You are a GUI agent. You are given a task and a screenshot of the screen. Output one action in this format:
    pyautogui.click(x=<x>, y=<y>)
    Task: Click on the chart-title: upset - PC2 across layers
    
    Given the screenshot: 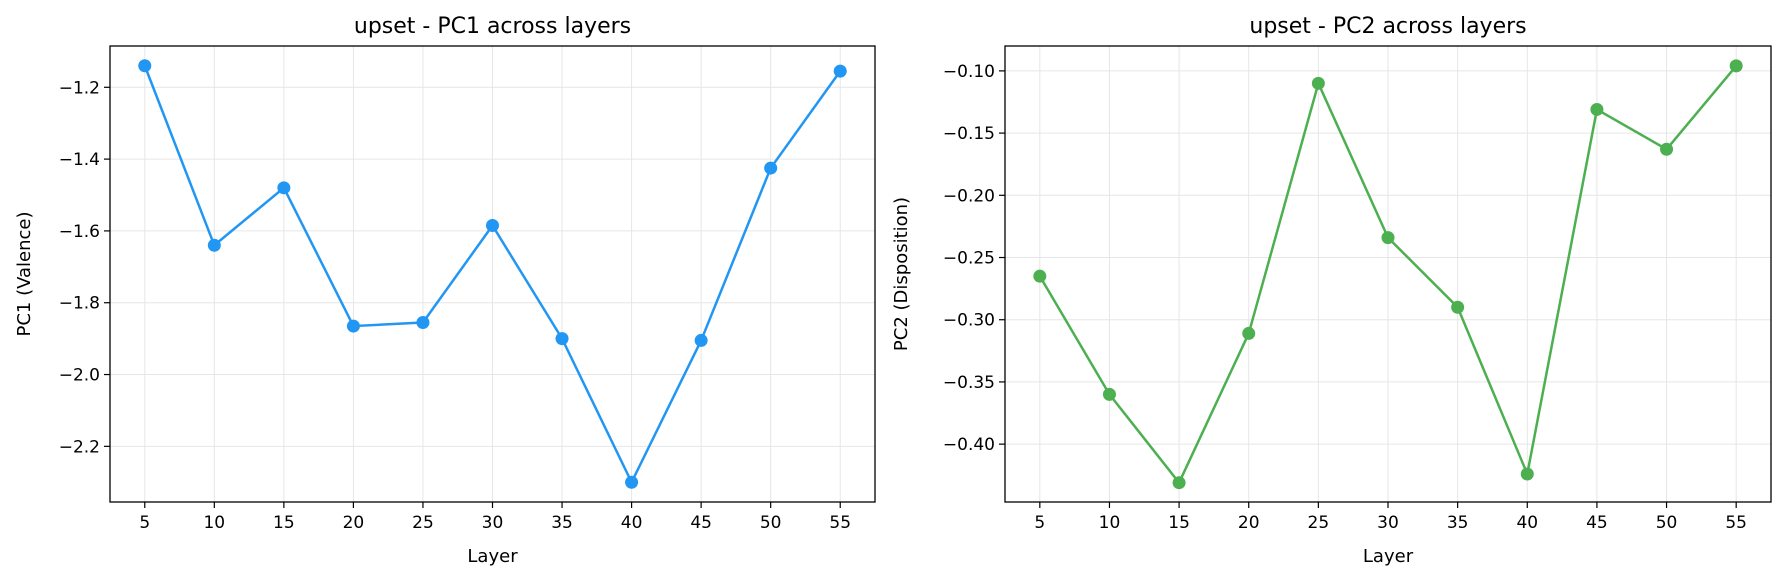 What is the action you would take?
    pyautogui.click(x=1387, y=26)
    